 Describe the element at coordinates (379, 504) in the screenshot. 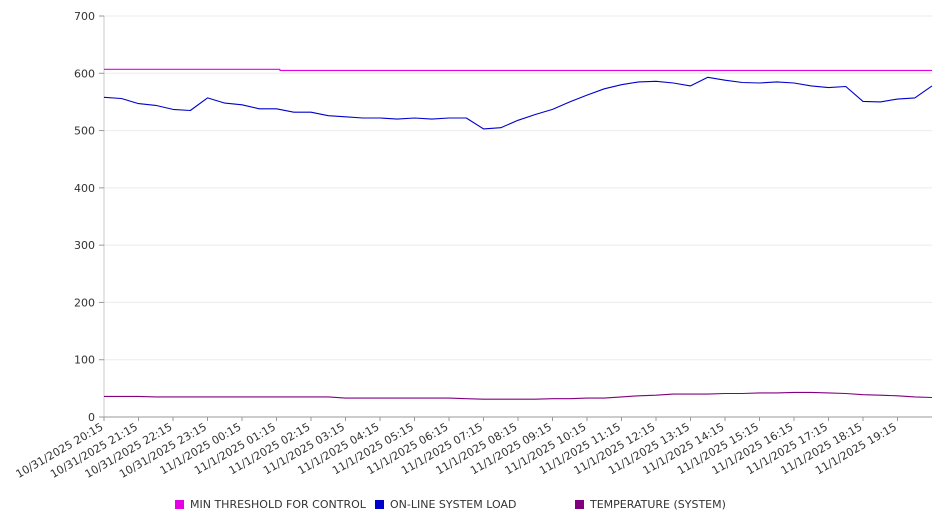

I see `legend-swatch-system-load` at that location.